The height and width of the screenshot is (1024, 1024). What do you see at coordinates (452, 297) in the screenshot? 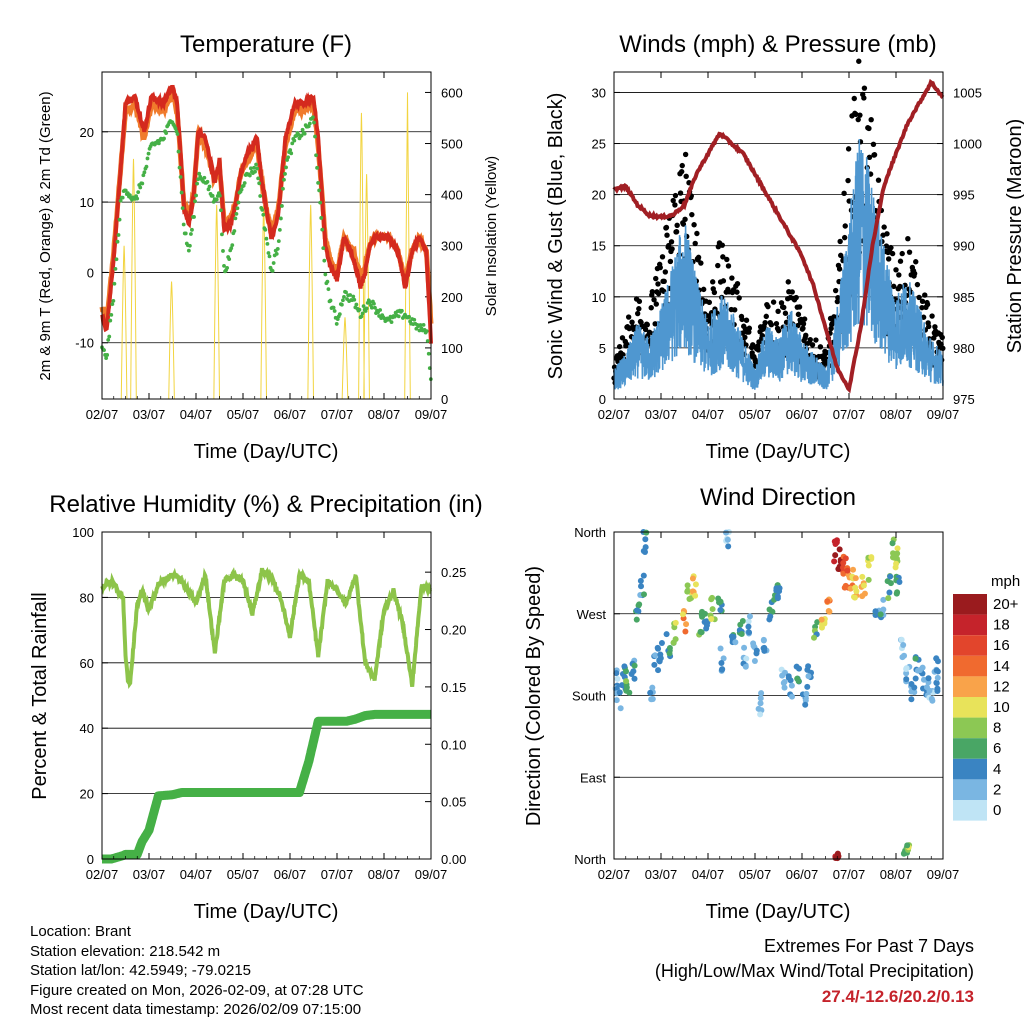
I see `y-tick-label-right: 200` at bounding box center [452, 297].